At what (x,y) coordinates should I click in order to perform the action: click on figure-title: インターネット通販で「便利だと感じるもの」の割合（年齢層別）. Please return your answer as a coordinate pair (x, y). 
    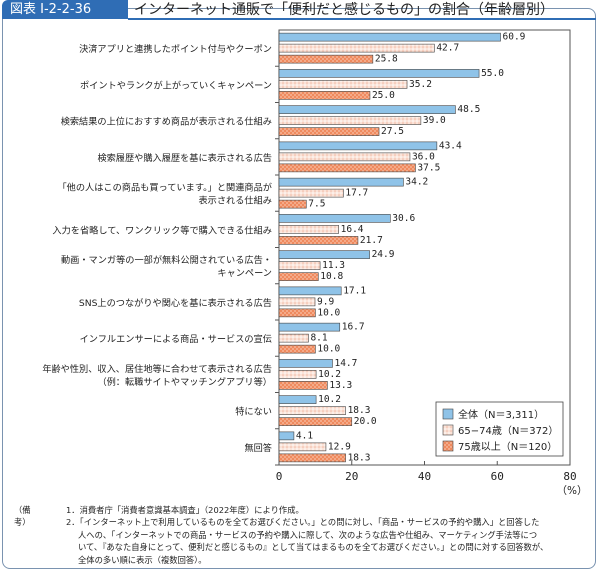
    Looking at the image, I should click on (344, 10).